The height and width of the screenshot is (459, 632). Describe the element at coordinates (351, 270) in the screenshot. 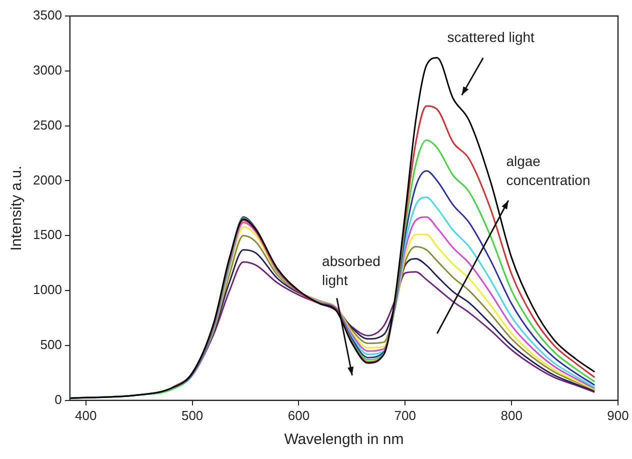

I see `annotation: absorbed light` at that location.